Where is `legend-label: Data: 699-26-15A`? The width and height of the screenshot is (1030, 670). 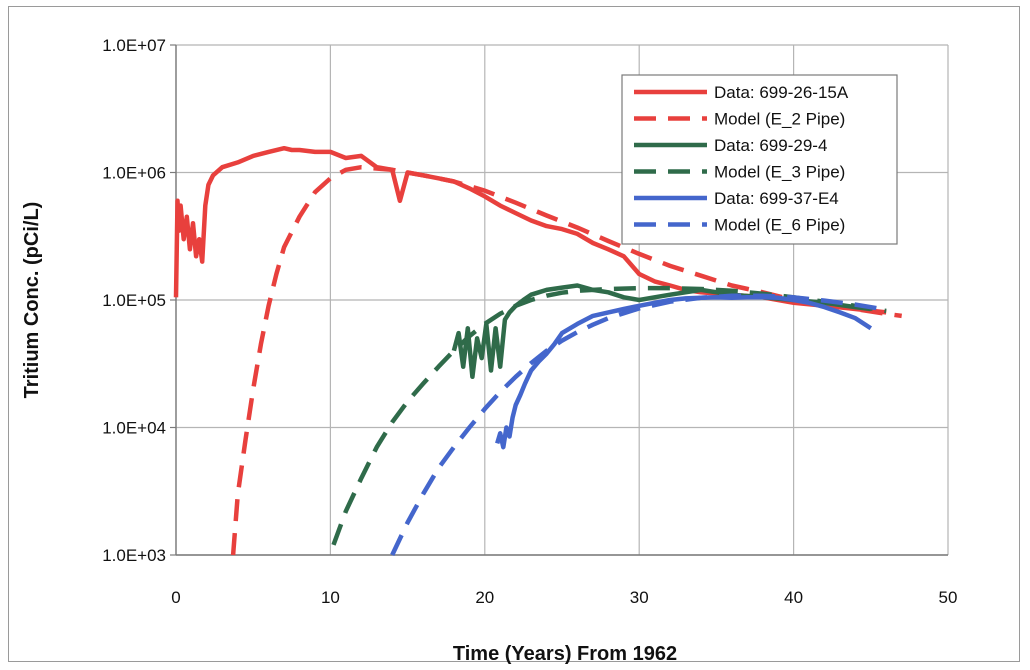 legend-label: Data: 699-26-15A is located at coordinates (781, 92).